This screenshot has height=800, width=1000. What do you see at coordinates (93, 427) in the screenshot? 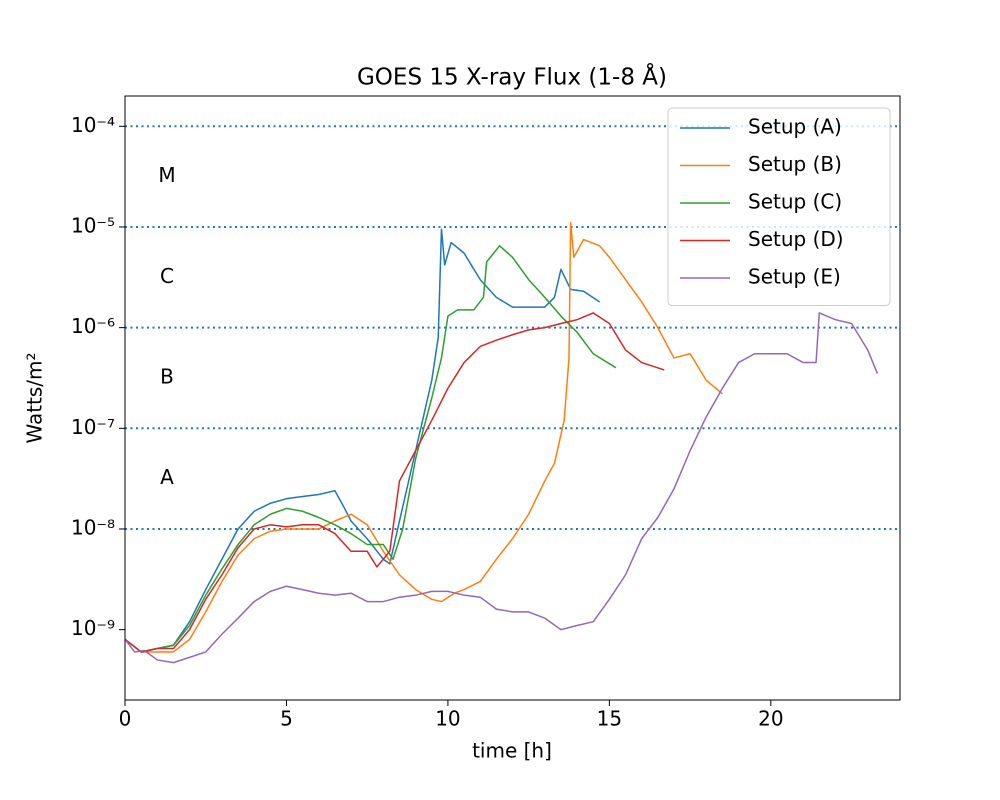
I see `y-tick-label: 10⁻⁷` at bounding box center [93, 427].